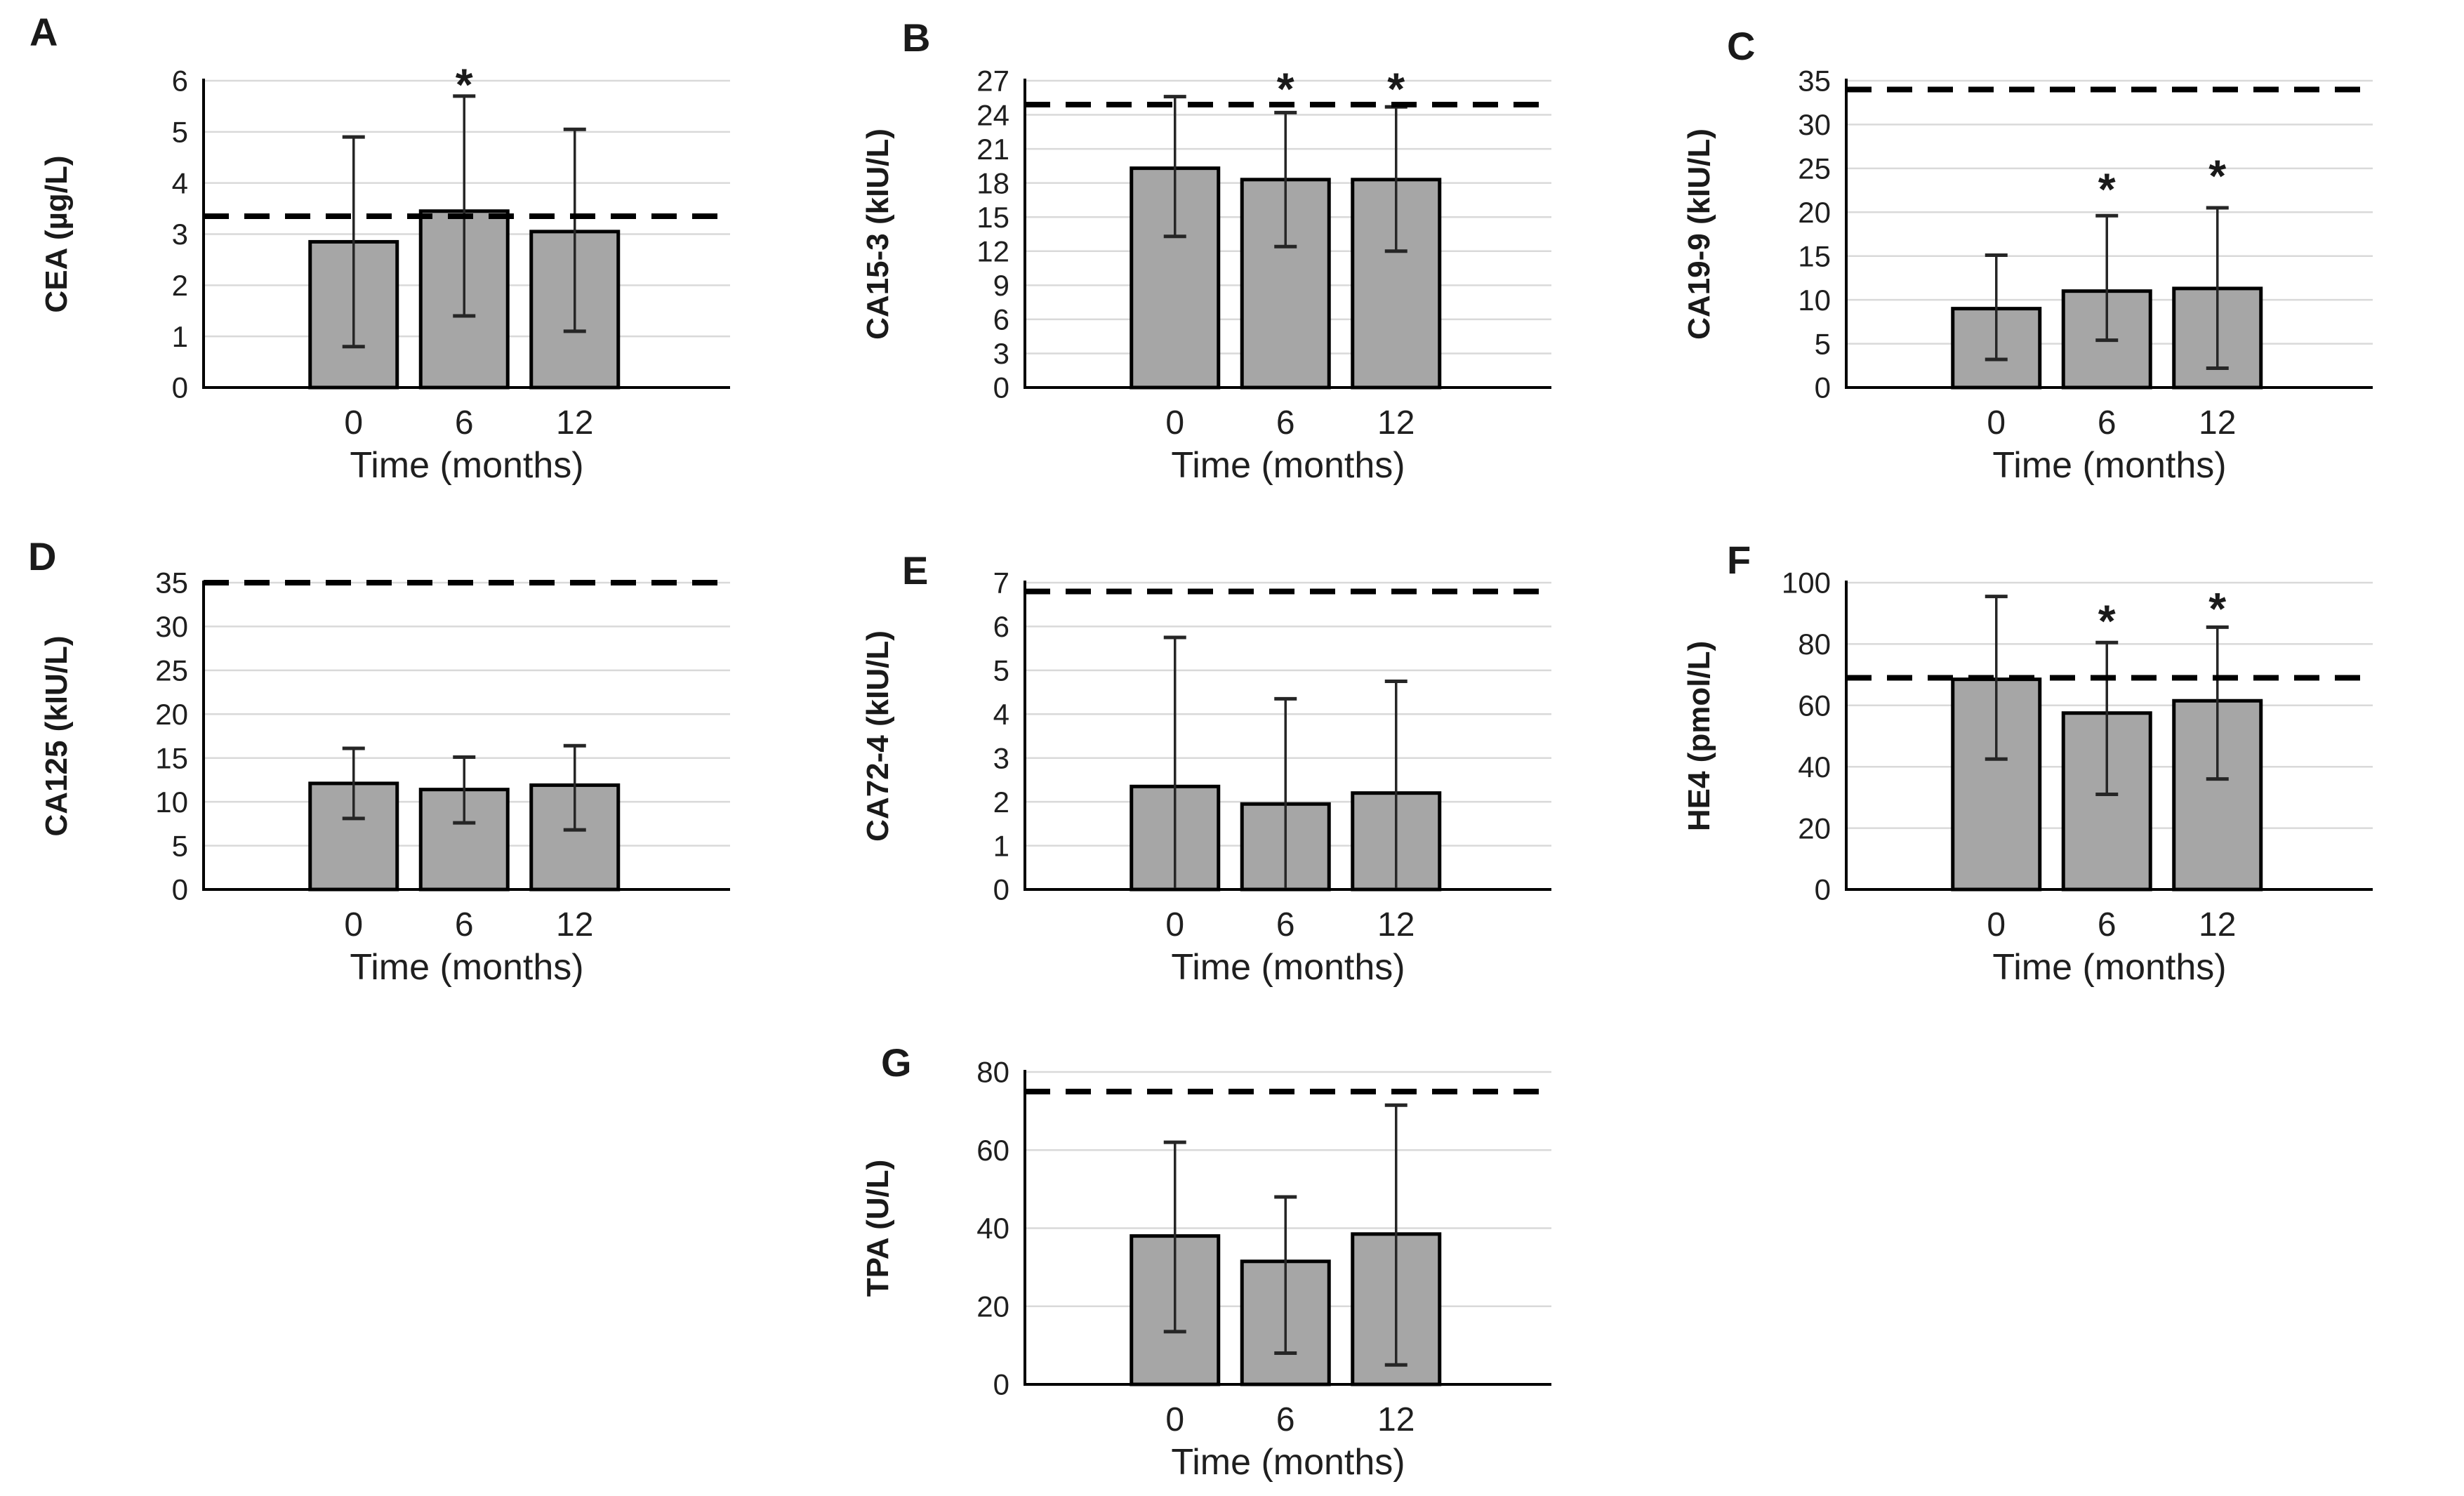 The height and width of the screenshot is (1496, 2464). I want to click on y-tick-label: 24, so click(993, 115).